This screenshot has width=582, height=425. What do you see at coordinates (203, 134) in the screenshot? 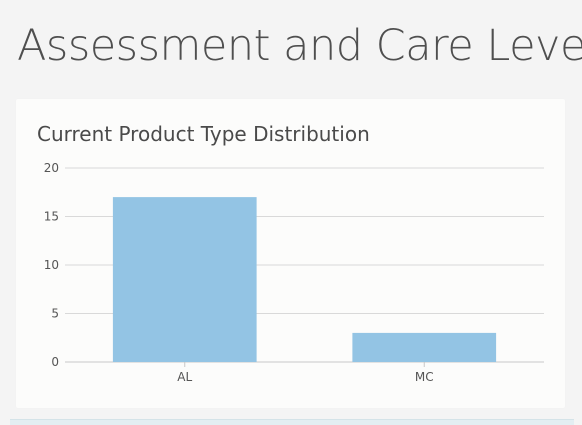
I see `chart-title: Current Product Type Distribution` at bounding box center [203, 134].